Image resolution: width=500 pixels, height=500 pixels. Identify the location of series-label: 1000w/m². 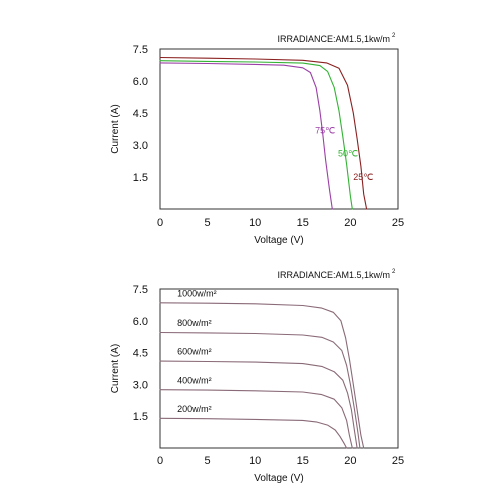
(197, 293).